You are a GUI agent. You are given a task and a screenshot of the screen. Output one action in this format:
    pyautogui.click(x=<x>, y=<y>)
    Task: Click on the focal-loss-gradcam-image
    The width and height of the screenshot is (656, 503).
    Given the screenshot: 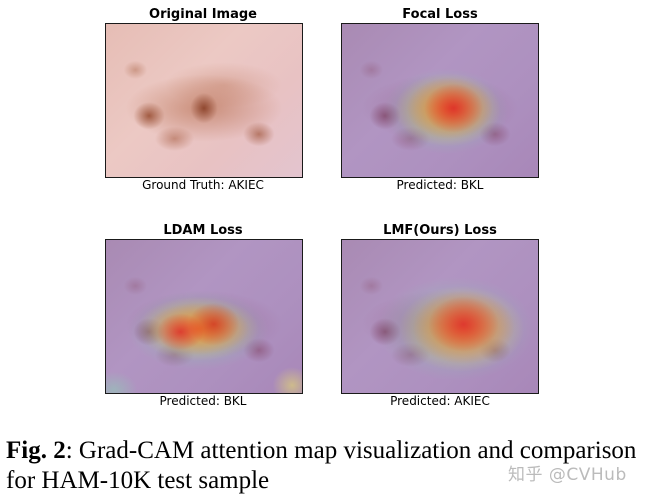 What is the action you would take?
    pyautogui.click(x=440, y=100)
    